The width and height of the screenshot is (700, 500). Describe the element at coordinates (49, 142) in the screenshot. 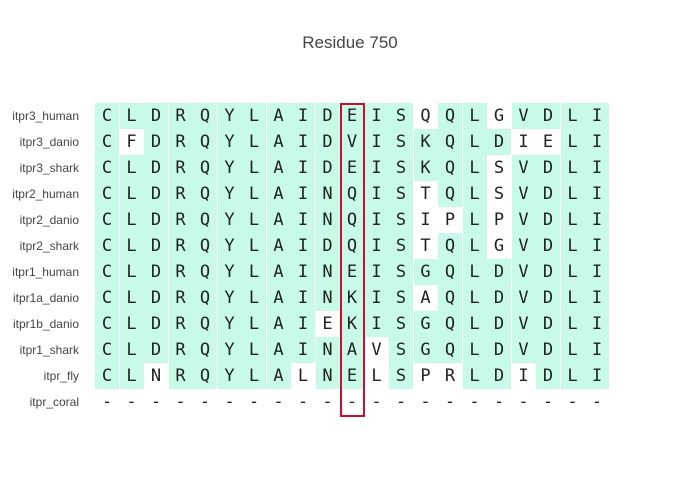

I see `sequence-label: itpr3_danio` at that location.